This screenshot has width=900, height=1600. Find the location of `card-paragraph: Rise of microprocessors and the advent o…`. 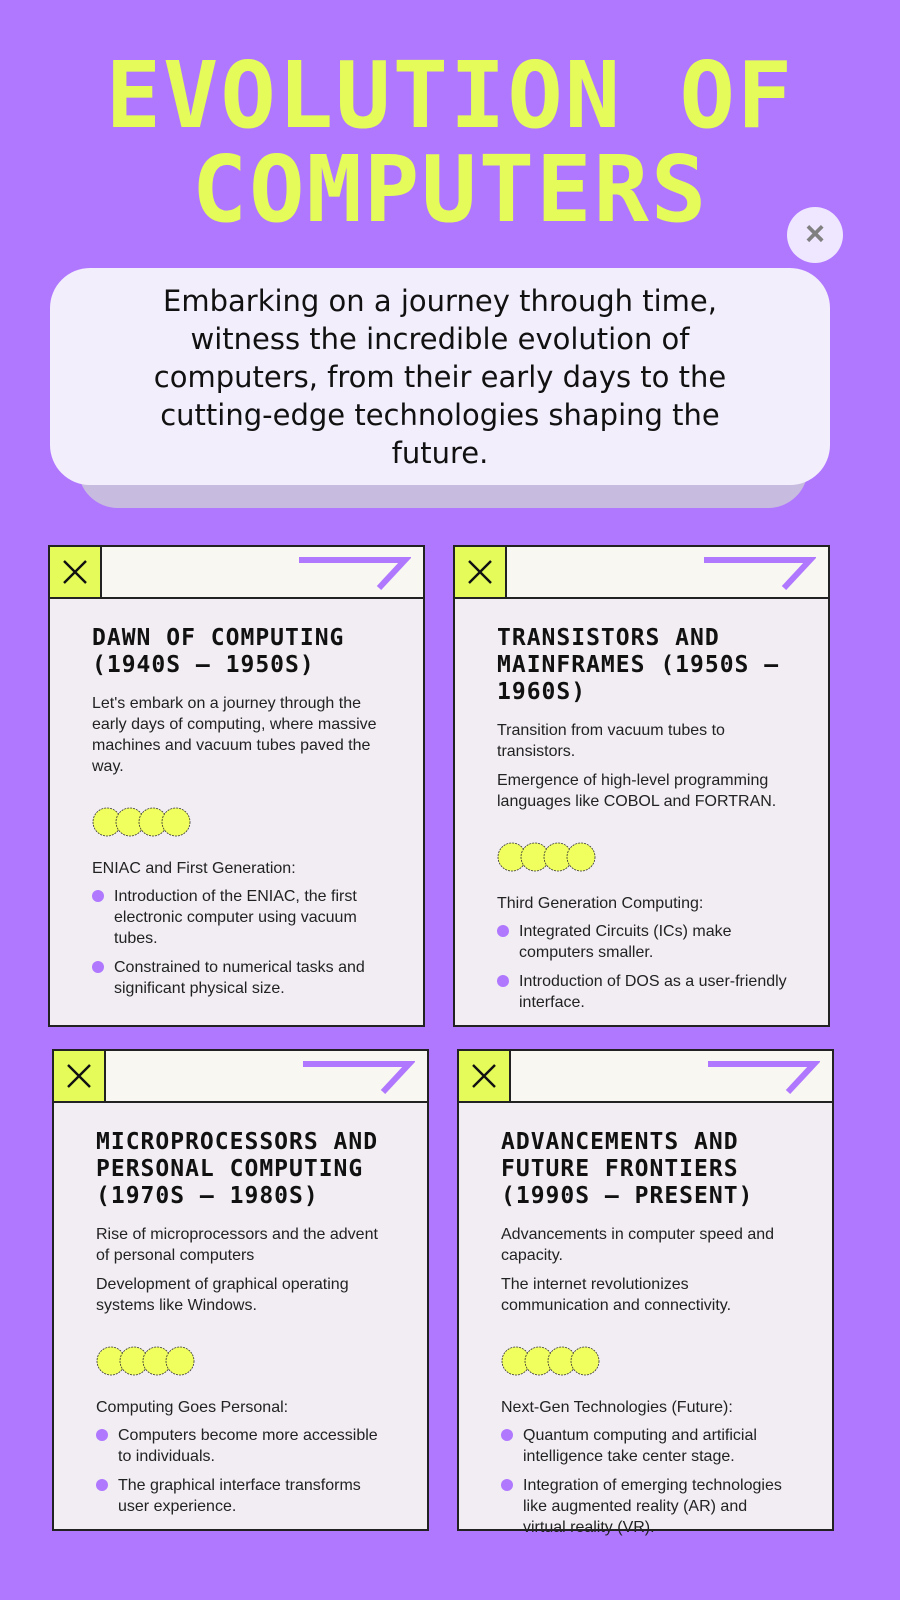

card-paragraph: Rise of microprocessors and the advent o… is located at coordinates (237, 1245).